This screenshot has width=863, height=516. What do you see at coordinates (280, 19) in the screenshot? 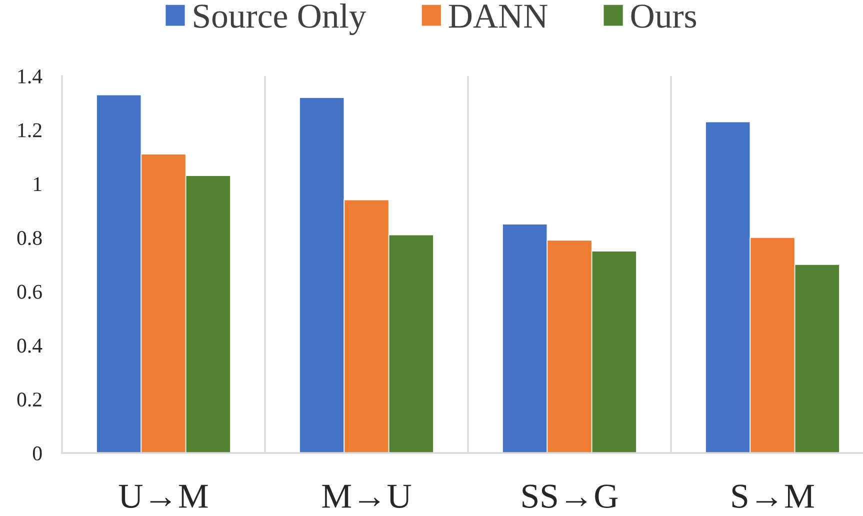
I see `legend-label: Source Only` at bounding box center [280, 19].